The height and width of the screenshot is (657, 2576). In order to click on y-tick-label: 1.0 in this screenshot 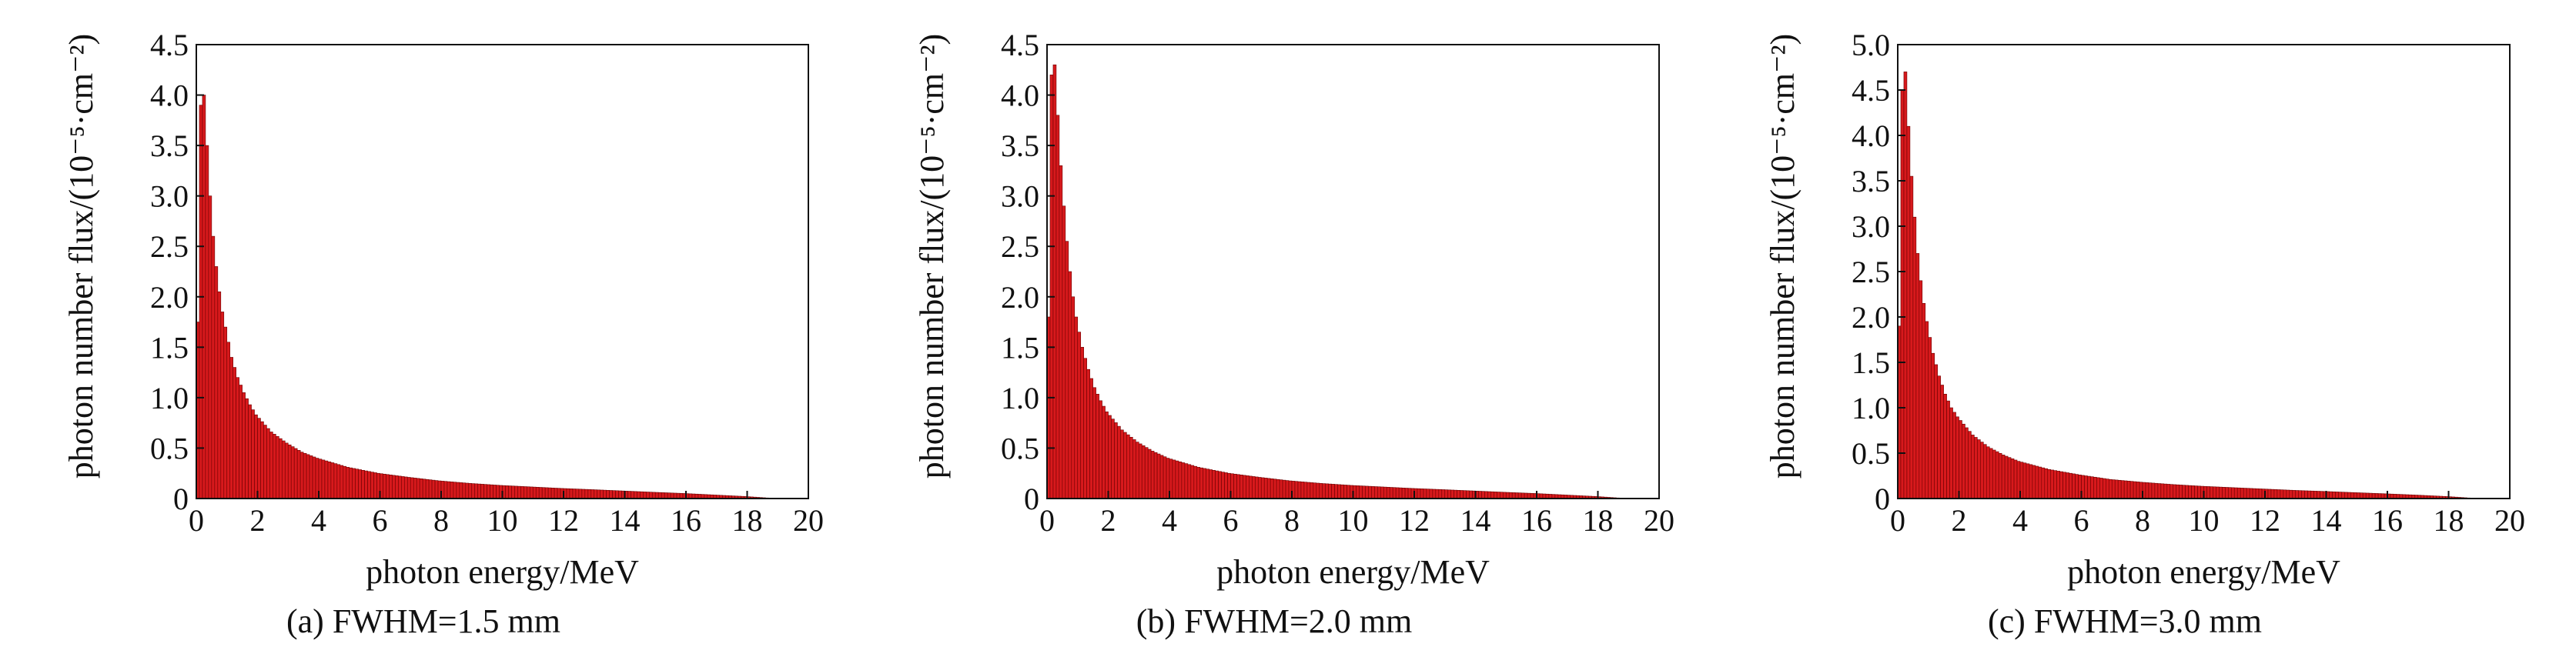, I will do `click(1020, 398)`.